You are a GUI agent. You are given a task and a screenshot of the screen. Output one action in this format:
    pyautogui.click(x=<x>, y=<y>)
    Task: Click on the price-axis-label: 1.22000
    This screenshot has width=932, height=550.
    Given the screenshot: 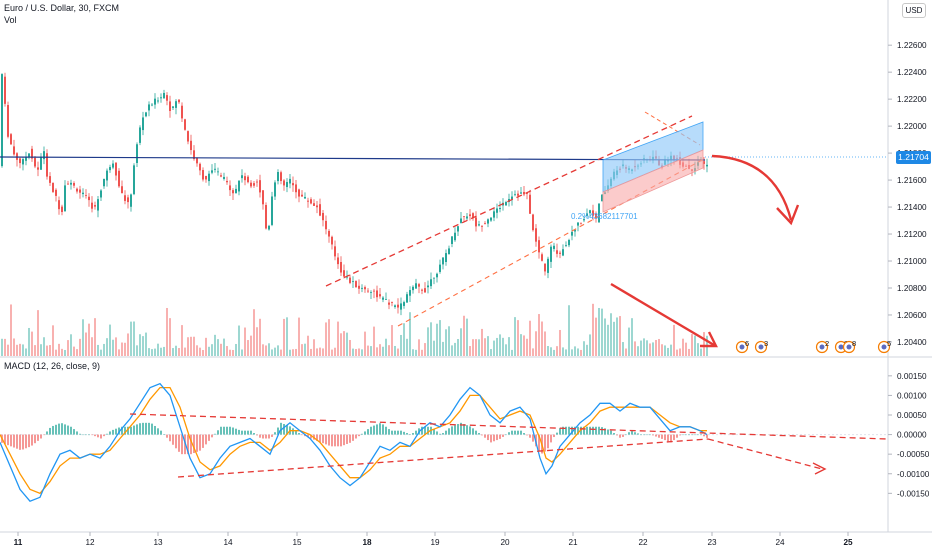 What is the action you would take?
    pyautogui.click(x=912, y=126)
    